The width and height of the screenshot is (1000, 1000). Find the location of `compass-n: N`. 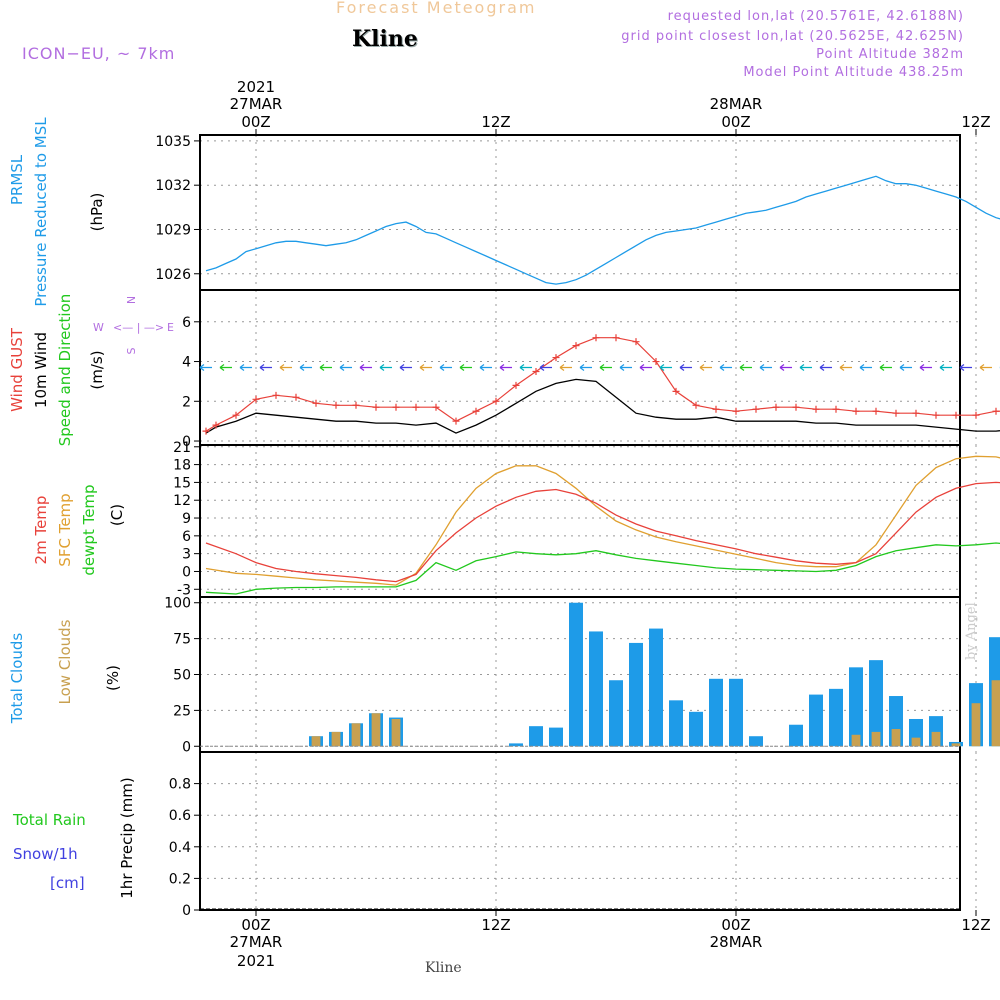

compass-n: N is located at coordinates (131, 300).